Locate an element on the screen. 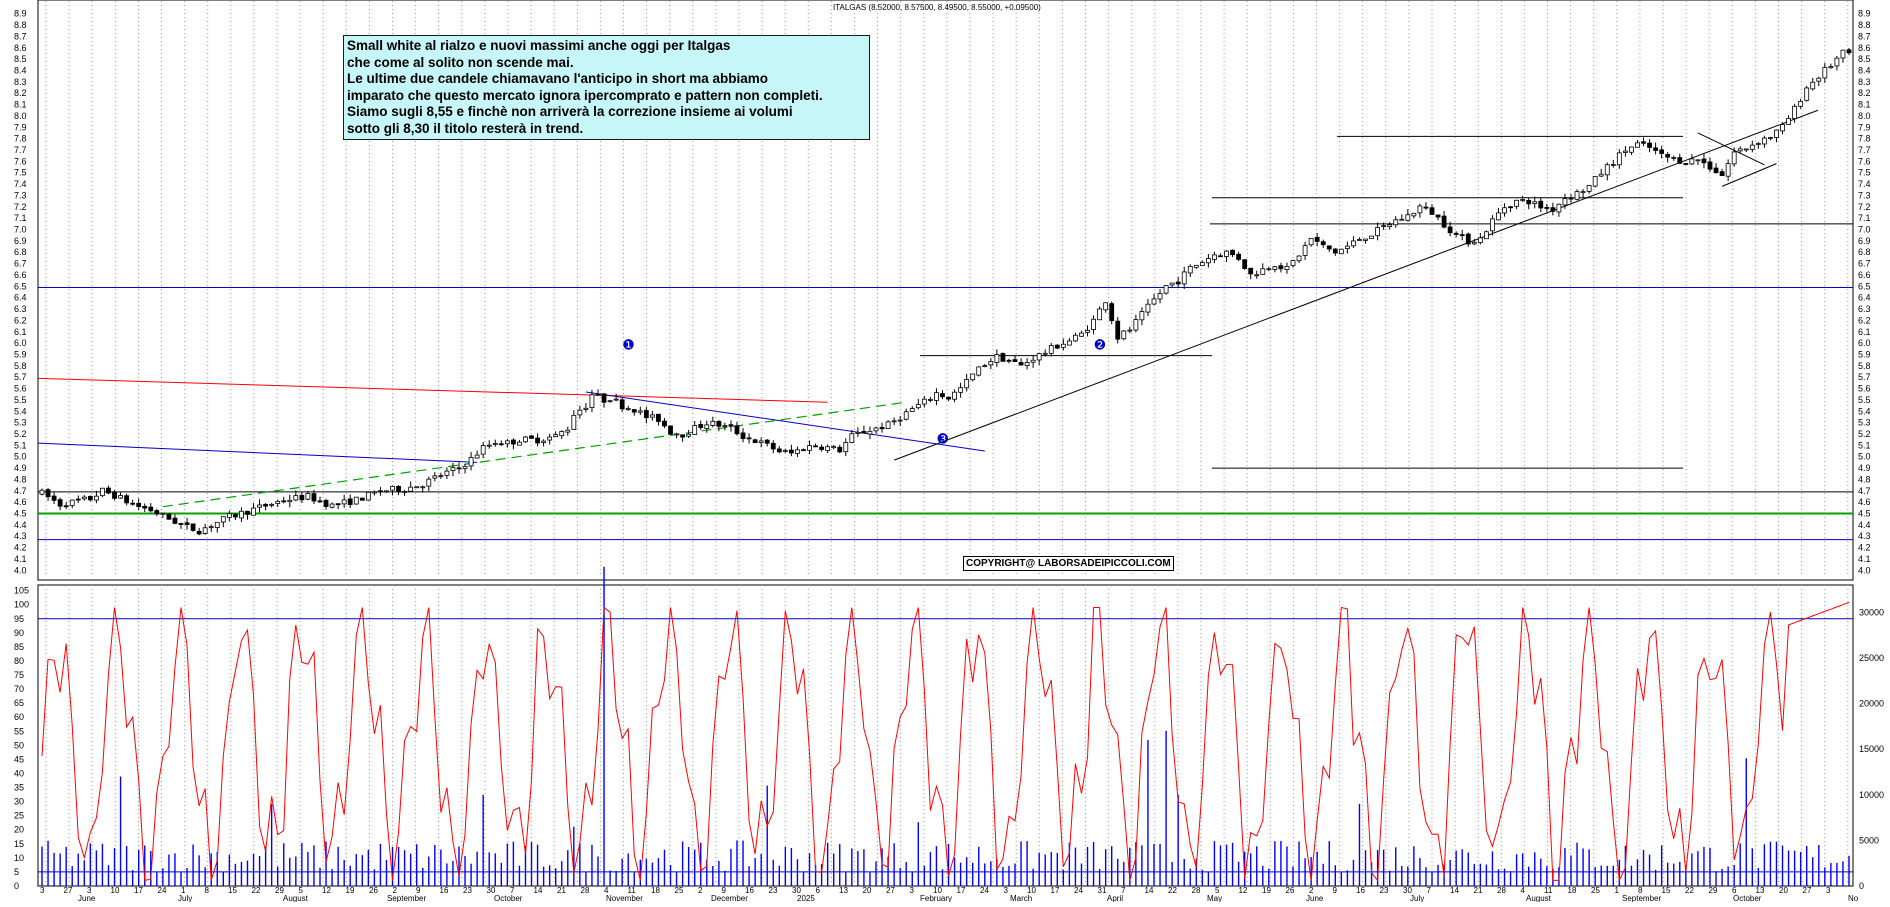 This screenshot has width=1890, height=907. chart-marker-1: ❶ is located at coordinates (628, 344).